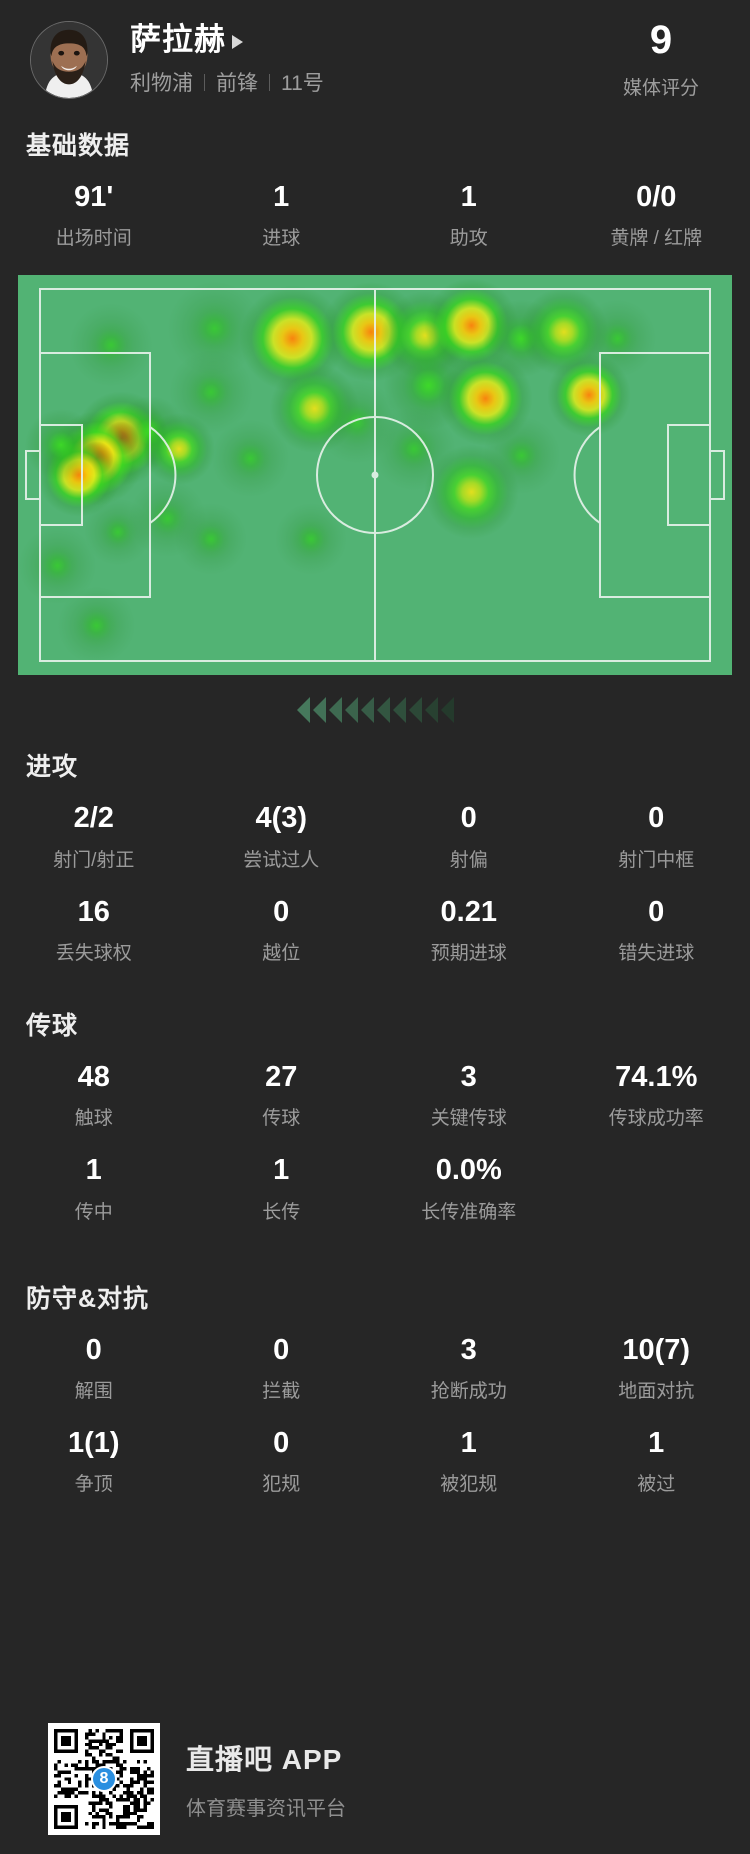 The image size is (750, 1854). What do you see at coordinates (178, 39) in the screenshot?
I see `page-title: 萨拉赫` at bounding box center [178, 39].